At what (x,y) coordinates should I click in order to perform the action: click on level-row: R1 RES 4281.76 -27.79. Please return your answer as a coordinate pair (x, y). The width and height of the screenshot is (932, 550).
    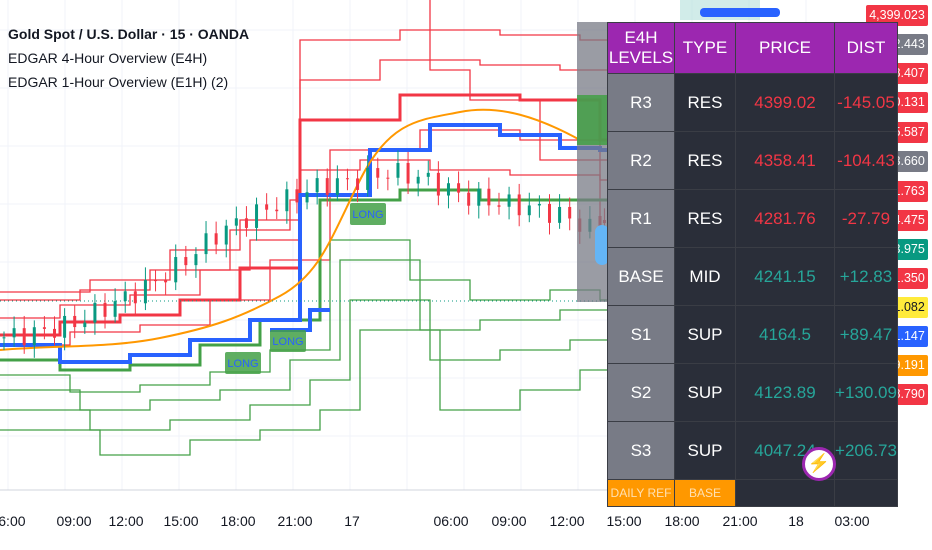
    Looking at the image, I should click on (752, 218).